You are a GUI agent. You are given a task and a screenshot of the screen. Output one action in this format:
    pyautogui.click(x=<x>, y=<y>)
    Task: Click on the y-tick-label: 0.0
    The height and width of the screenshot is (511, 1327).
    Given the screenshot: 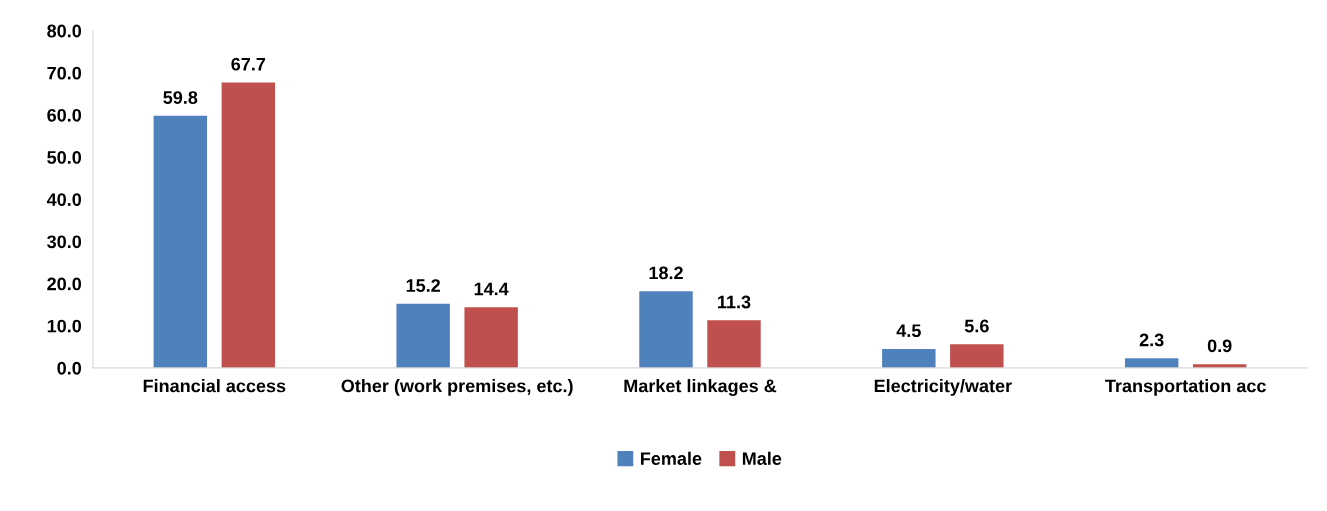 What is the action you would take?
    pyautogui.click(x=69, y=368)
    